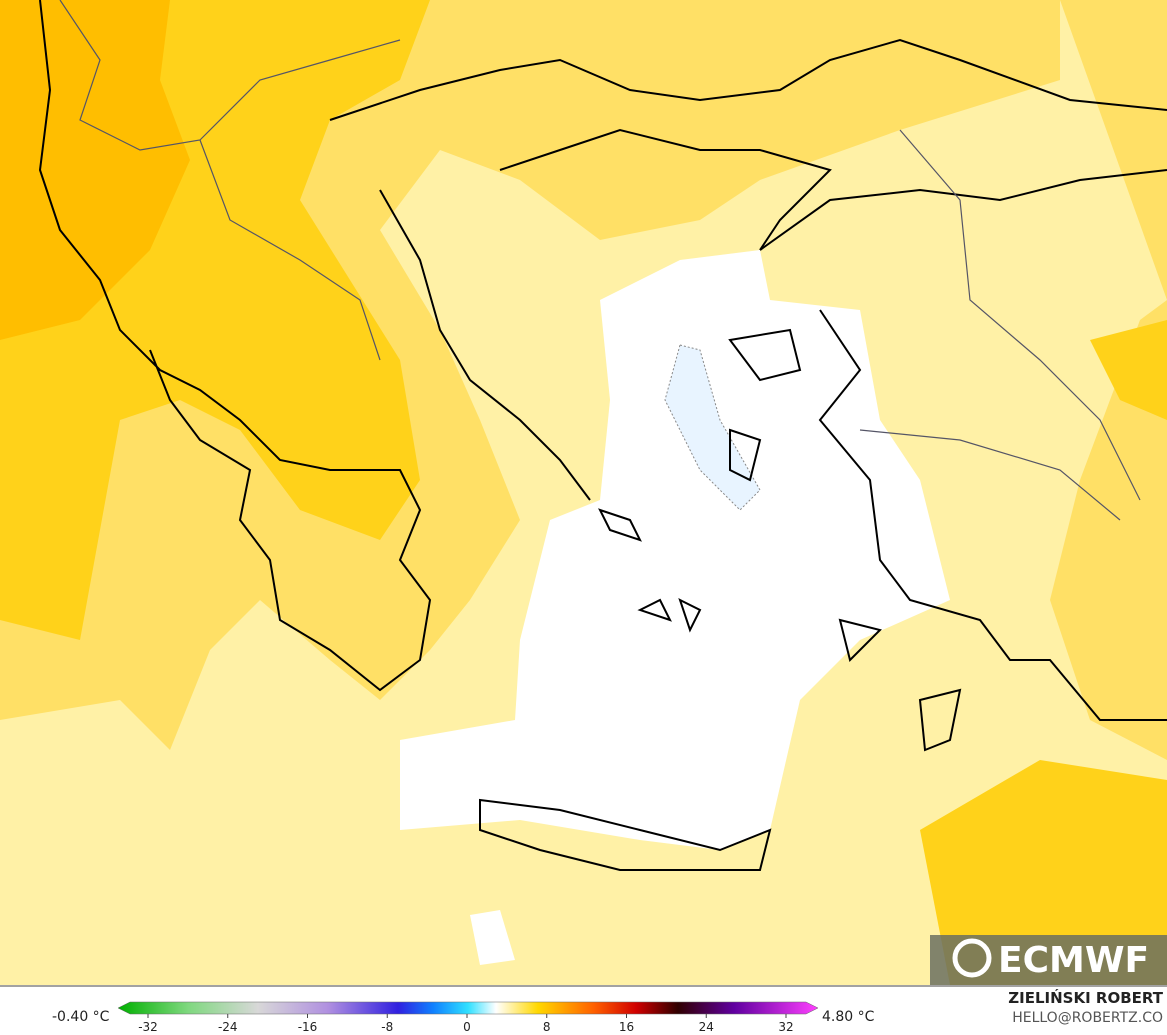 Image resolution: width=1167 pixels, height=1035 pixels. I want to click on author: ZIELIŃSKI ROBERT, so click(1085, 997).